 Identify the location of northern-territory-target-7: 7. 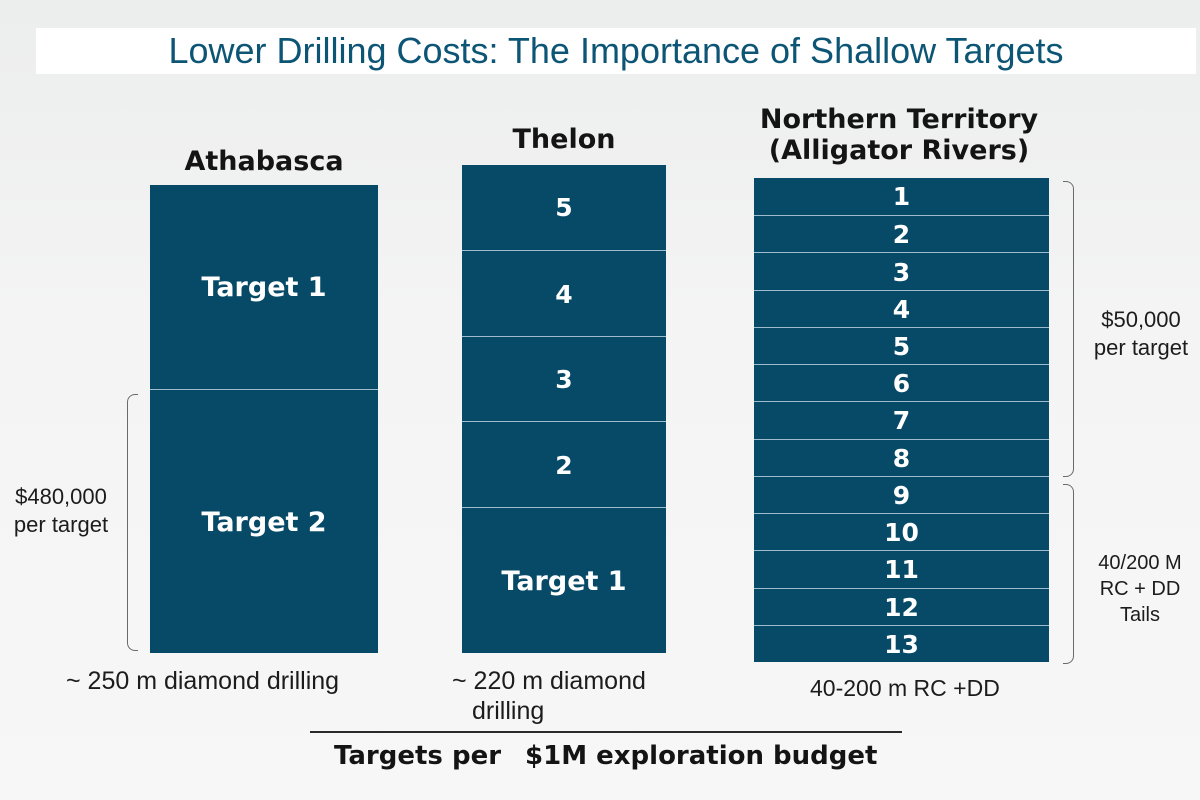
(901, 420).